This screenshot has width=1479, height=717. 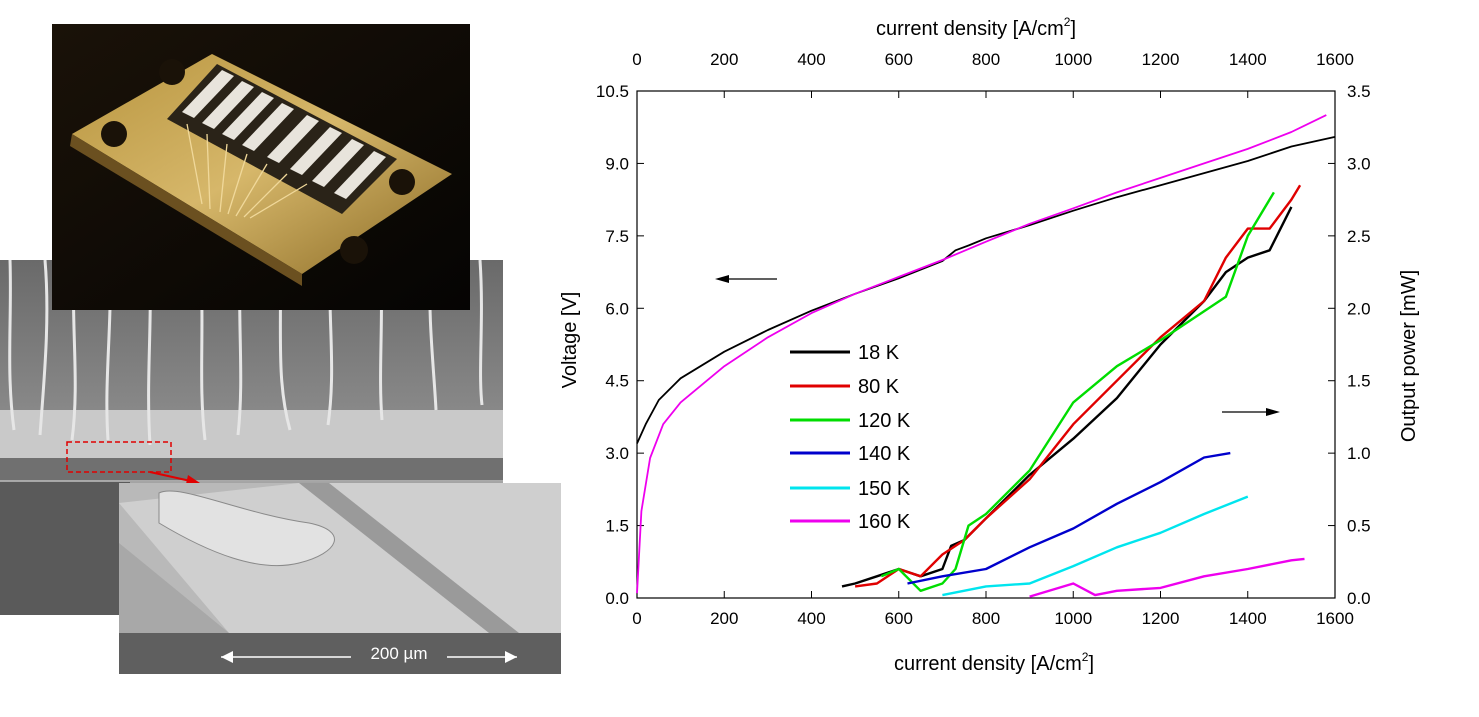 What do you see at coordinates (845, 387) in the screenshot?
I see `legend-entry-80k: 80 K` at bounding box center [845, 387].